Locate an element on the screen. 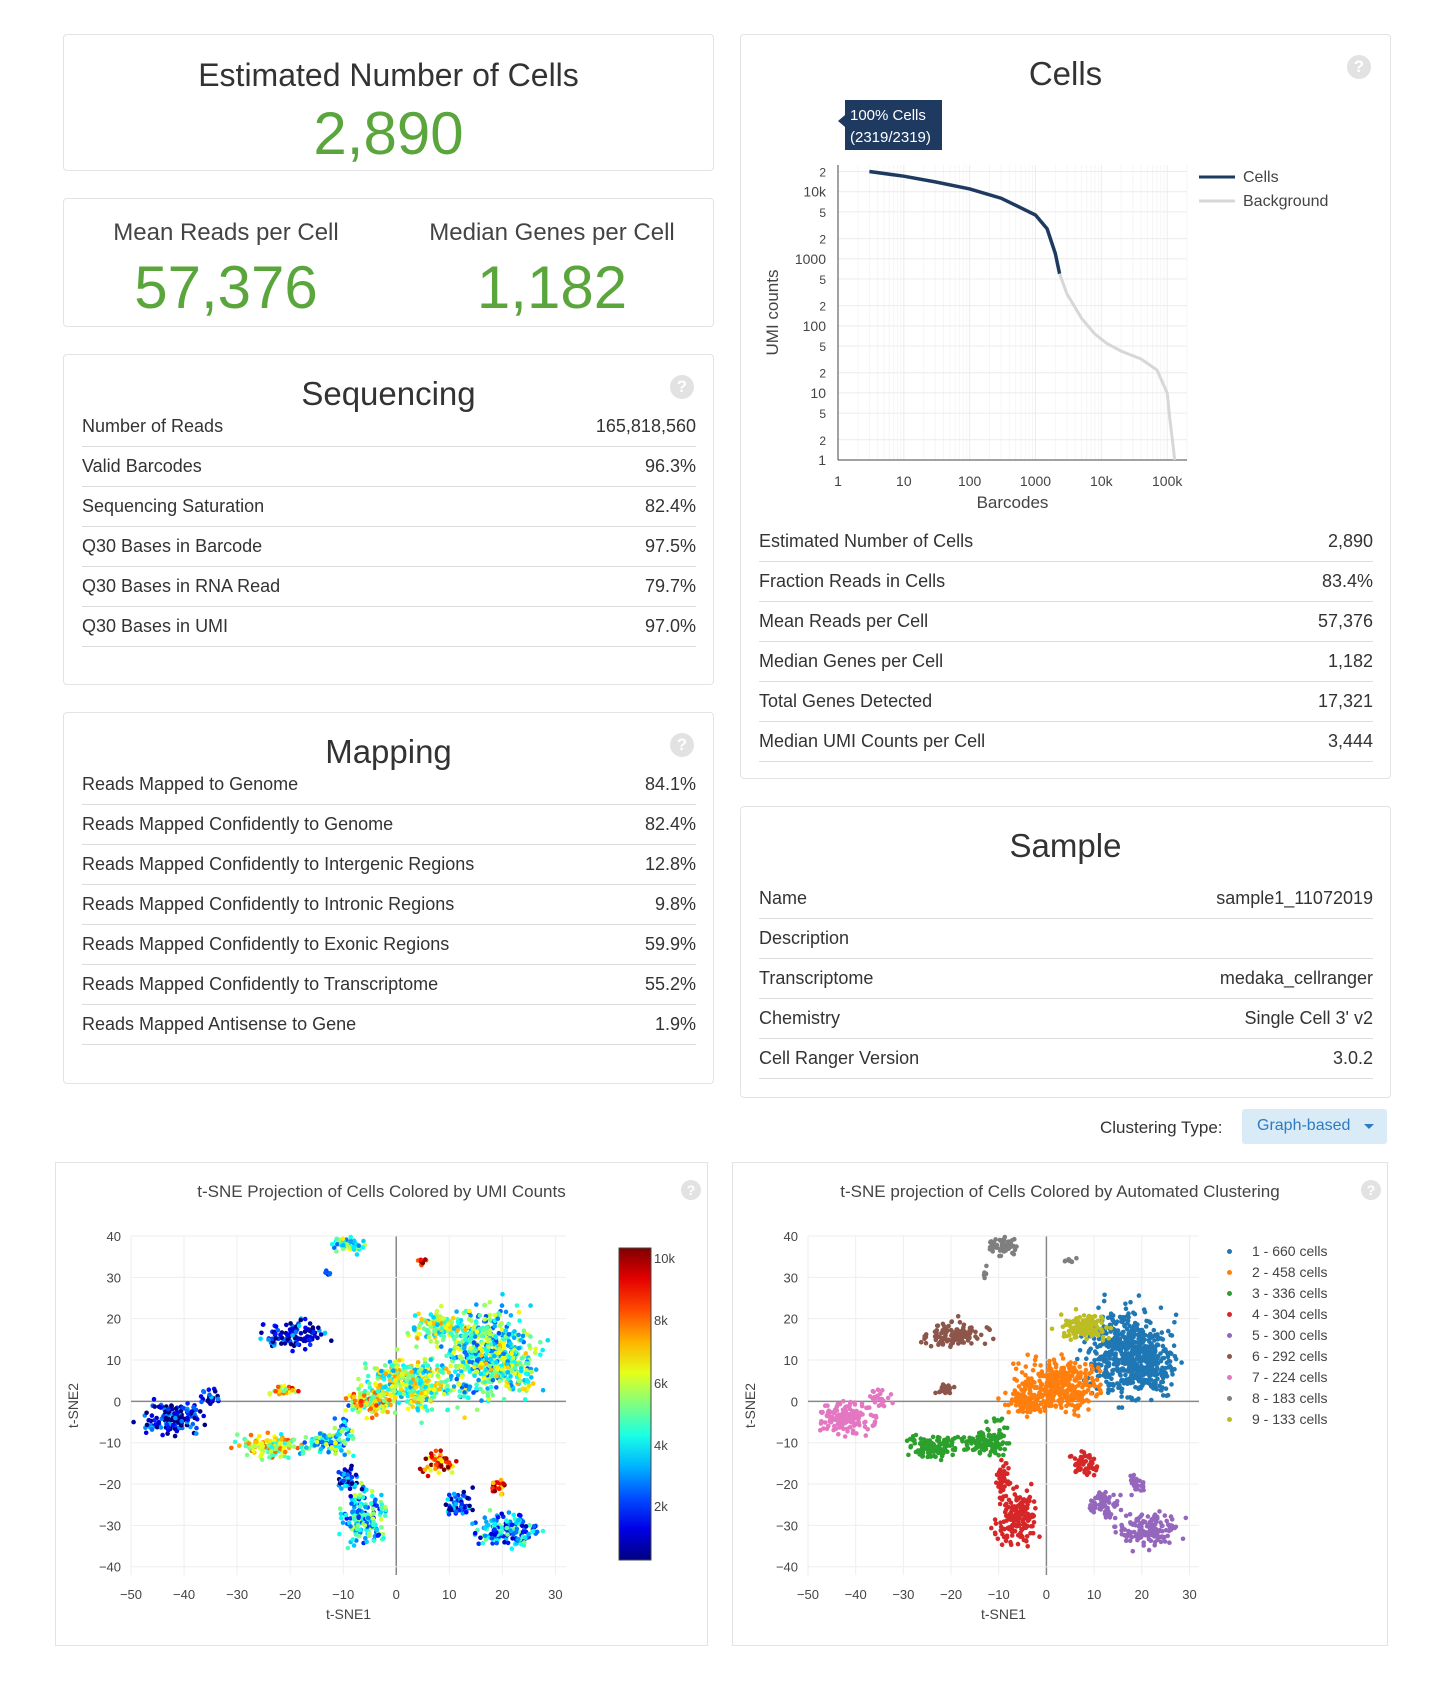  y-tick-label: 30 is located at coordinates (791, 1277).